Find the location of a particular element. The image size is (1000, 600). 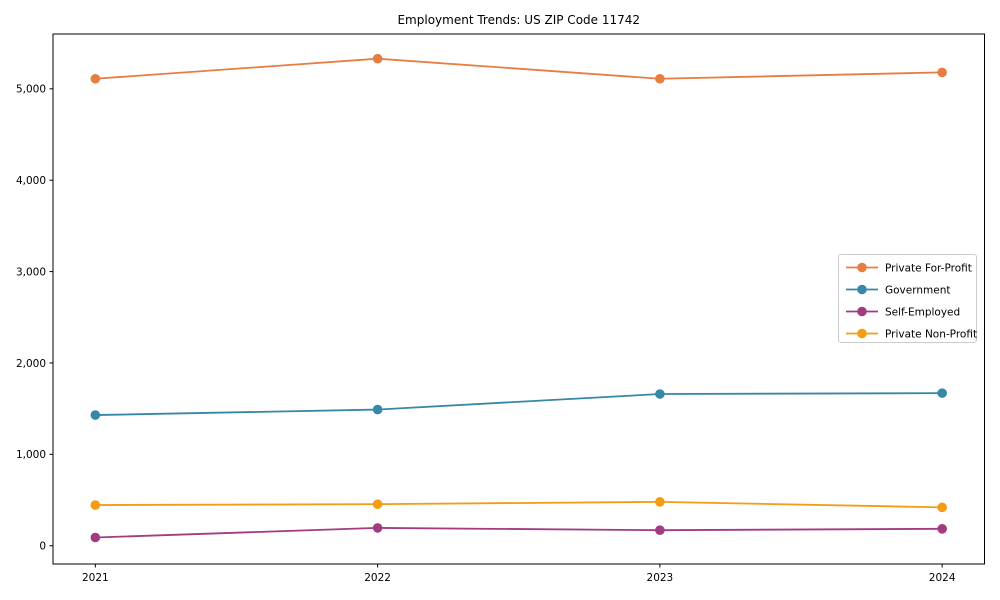

legend-box is located at coordinates (907, 298).